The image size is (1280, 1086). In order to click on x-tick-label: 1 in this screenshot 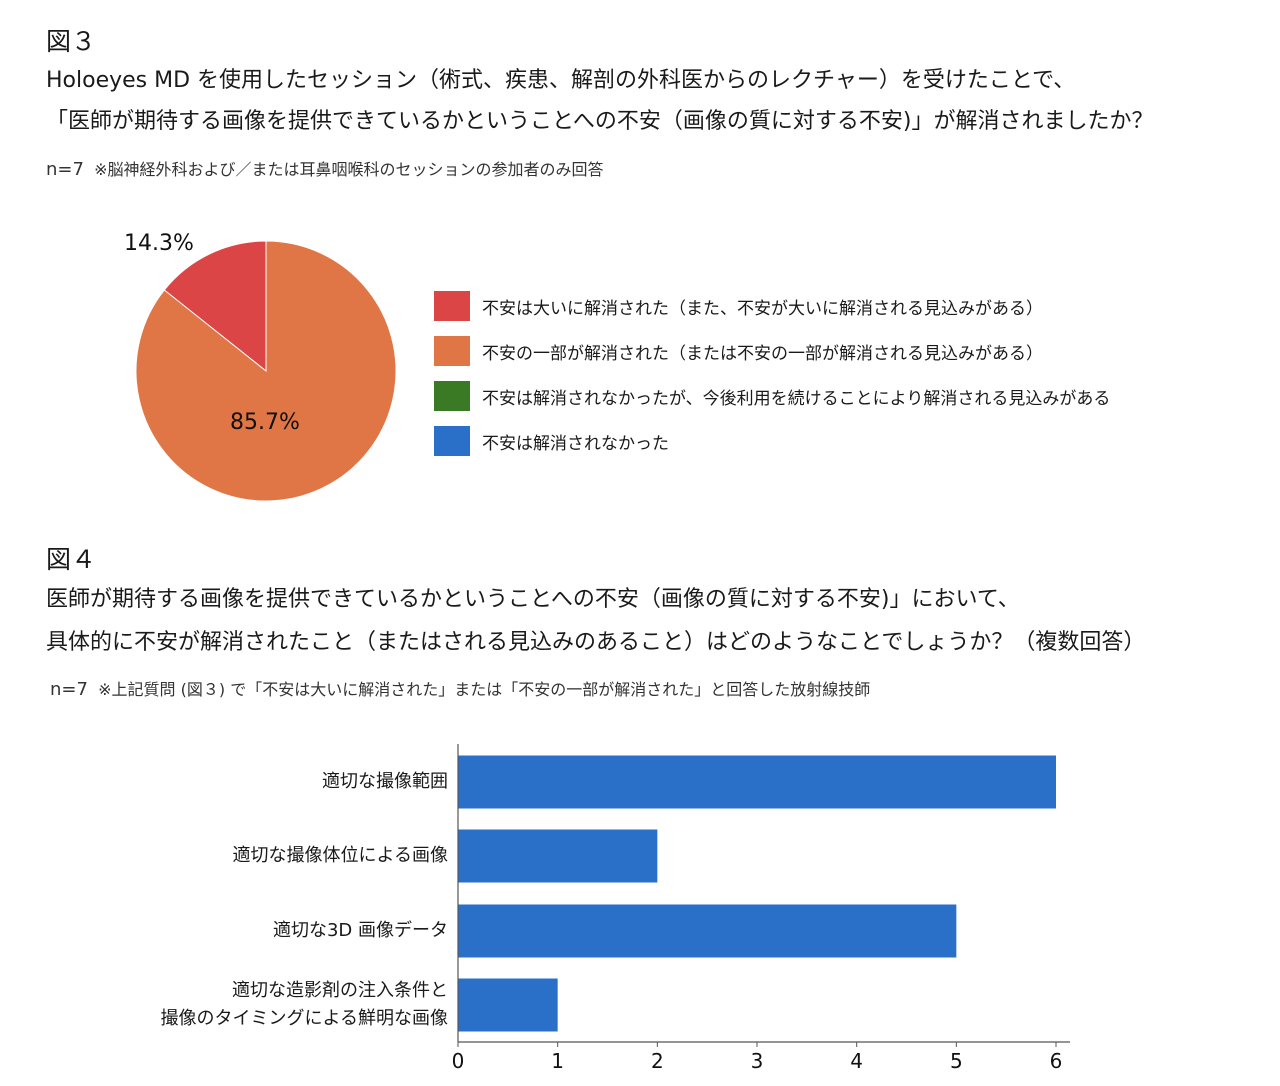, I will do `click(557, 1061)`.